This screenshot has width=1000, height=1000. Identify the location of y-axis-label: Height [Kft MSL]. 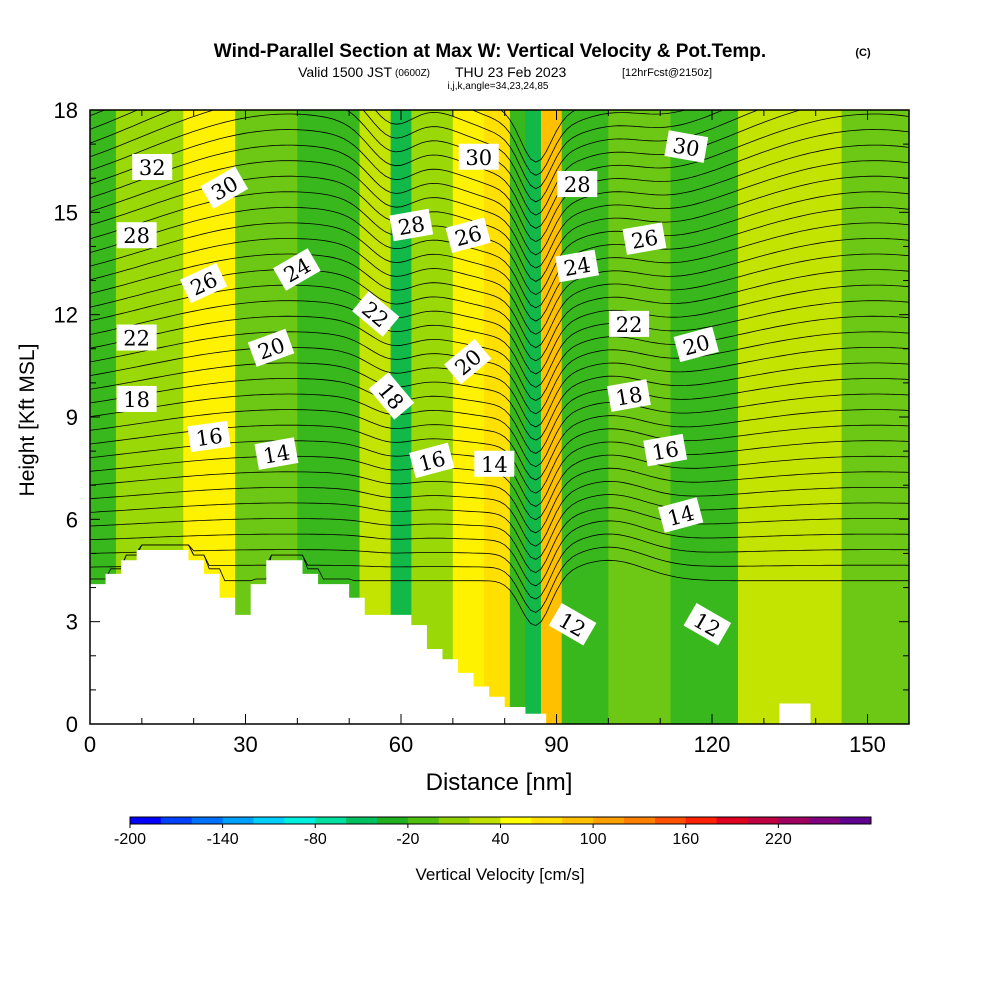
(27, 420).